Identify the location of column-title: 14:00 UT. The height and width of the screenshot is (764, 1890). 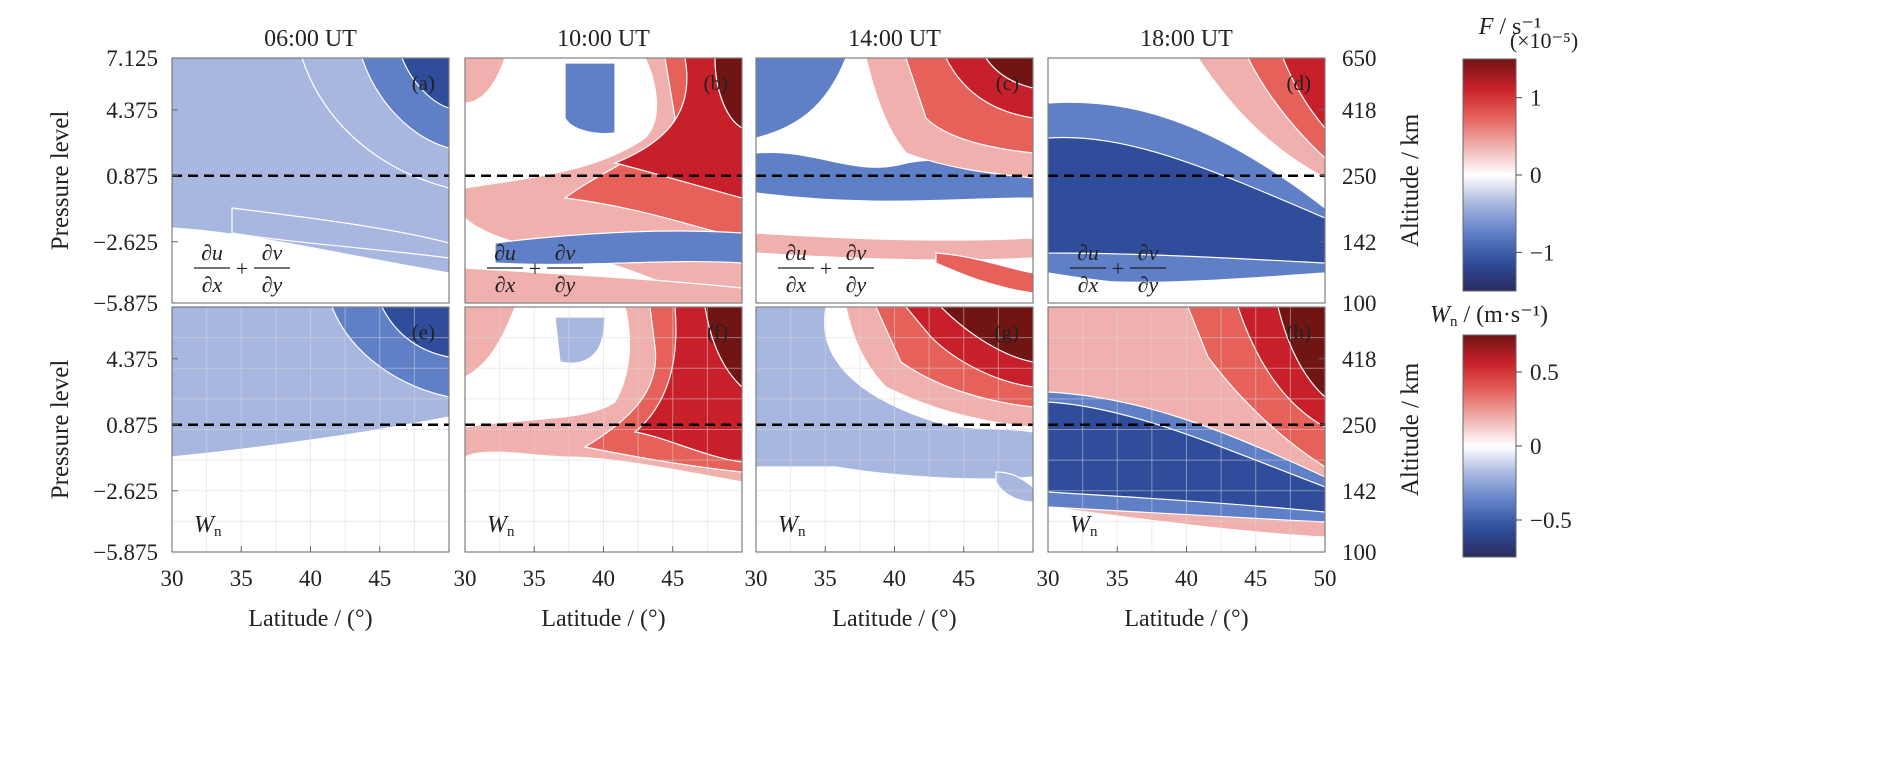
(894, 39).